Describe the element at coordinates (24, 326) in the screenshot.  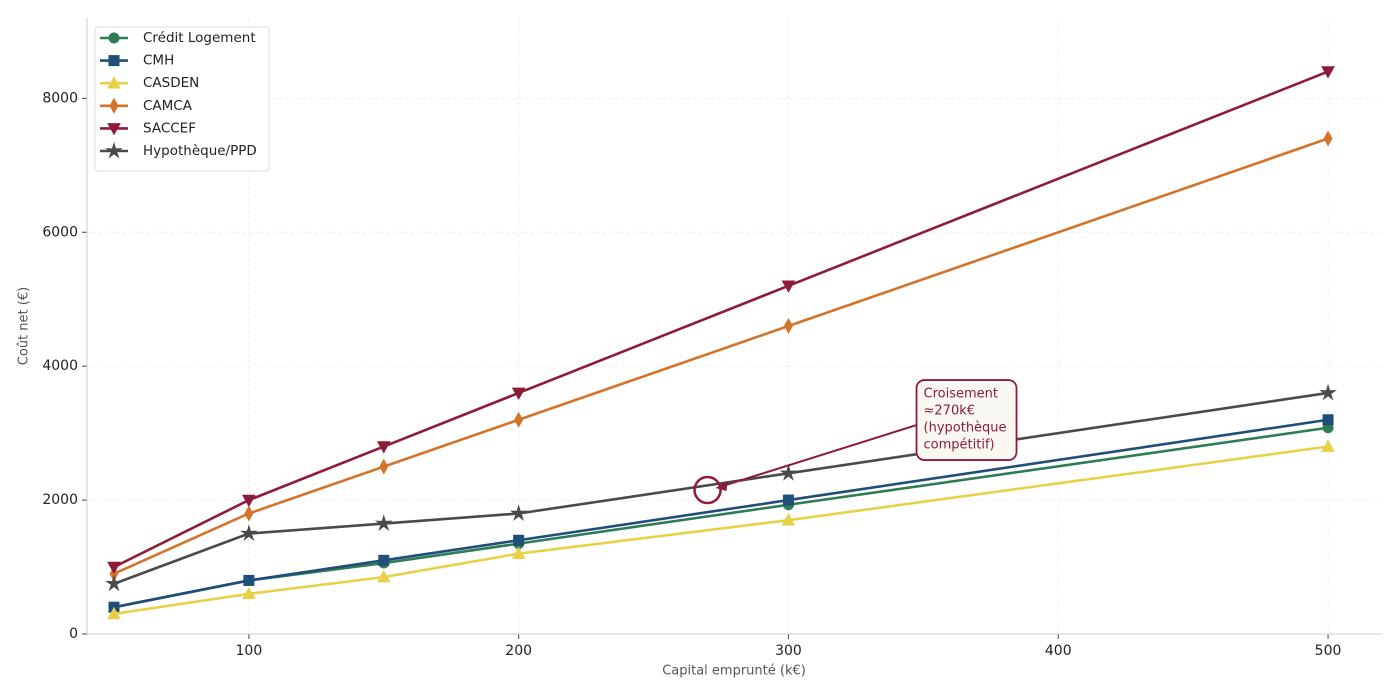
I see `y-axis-label: Coût net (€)` at that location.